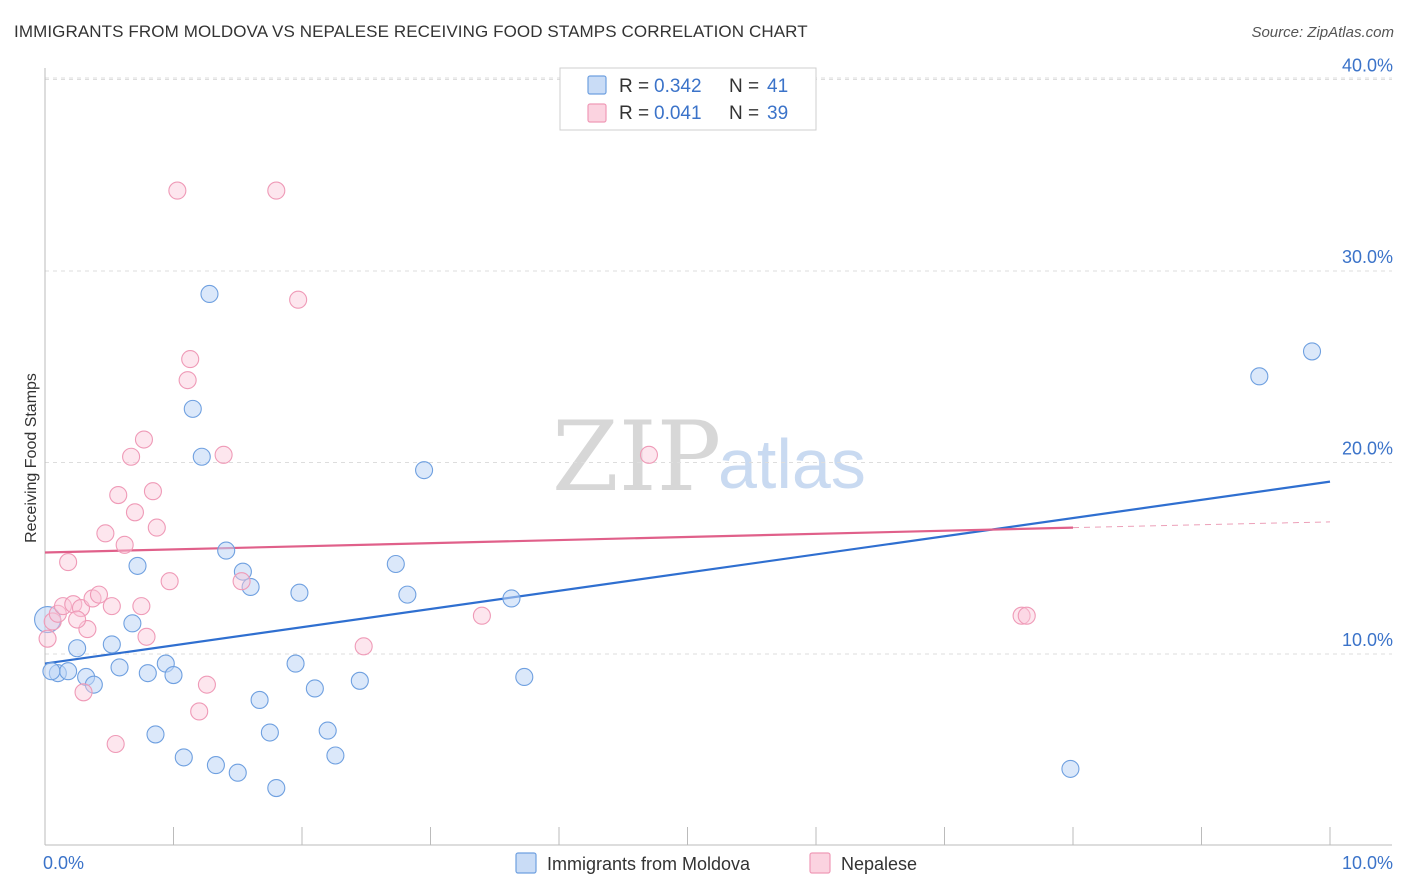 This screenshot has height=892, width=1406. What do you see at coordinates (634, 113) in the screenshot?
I see `legend-top-r-label-2: R =` at bounding box center [634, 113].